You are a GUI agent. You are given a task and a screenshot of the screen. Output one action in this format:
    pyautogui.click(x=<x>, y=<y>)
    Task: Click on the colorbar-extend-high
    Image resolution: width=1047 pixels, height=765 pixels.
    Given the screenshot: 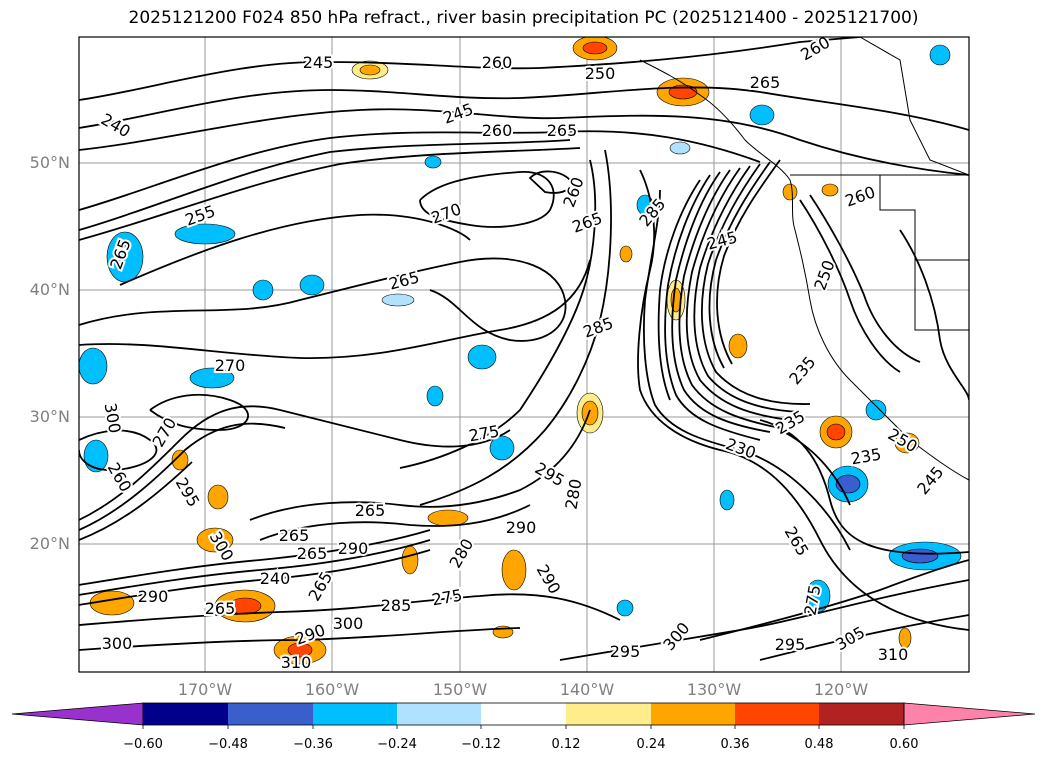 What is the action you would take?
    pyautogui.click(x=969, y=714)
    